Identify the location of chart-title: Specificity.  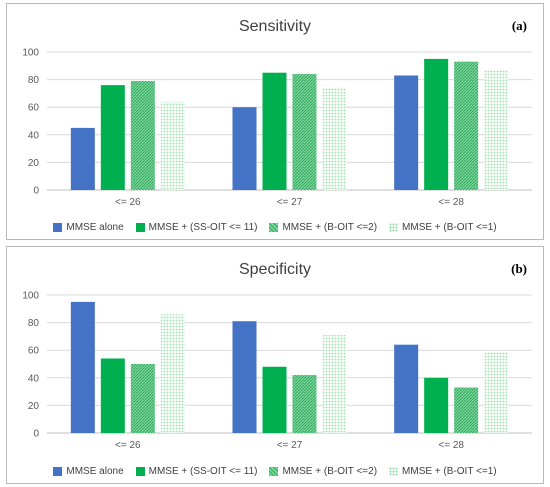
(275, 269).